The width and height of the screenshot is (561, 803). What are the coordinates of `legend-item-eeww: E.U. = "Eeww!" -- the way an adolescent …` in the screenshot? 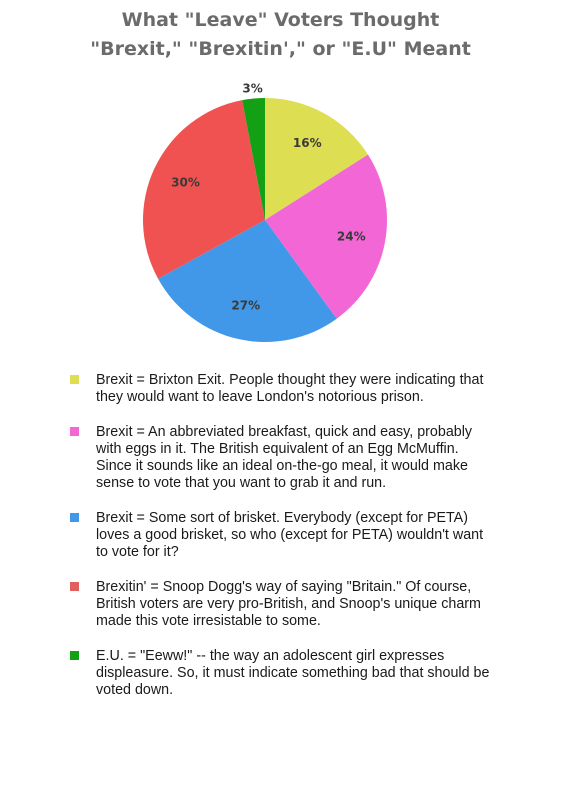 It's located at (280, 673).